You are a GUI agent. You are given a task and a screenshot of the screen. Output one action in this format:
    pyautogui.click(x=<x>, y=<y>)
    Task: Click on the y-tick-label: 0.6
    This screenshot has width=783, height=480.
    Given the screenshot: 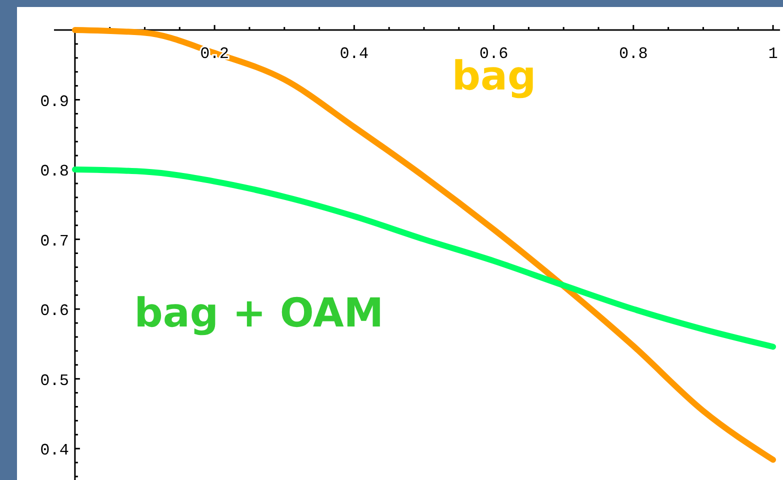 What is the action you would take?
    pyautogui.click(x=54, y=311)
    